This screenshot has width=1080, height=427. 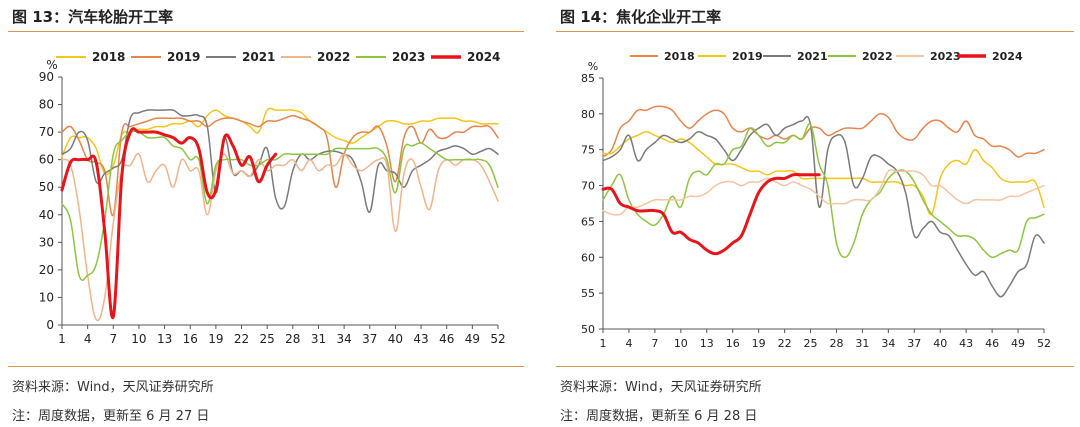 I want to click on chart-title: 图 13：汽车轮胎开工率, so click(x=93, y=17).